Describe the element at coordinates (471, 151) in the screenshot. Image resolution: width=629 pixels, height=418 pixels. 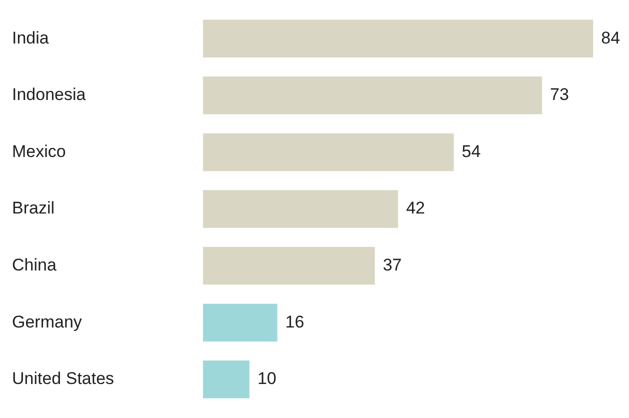
I see `data-label: 54` at that location.